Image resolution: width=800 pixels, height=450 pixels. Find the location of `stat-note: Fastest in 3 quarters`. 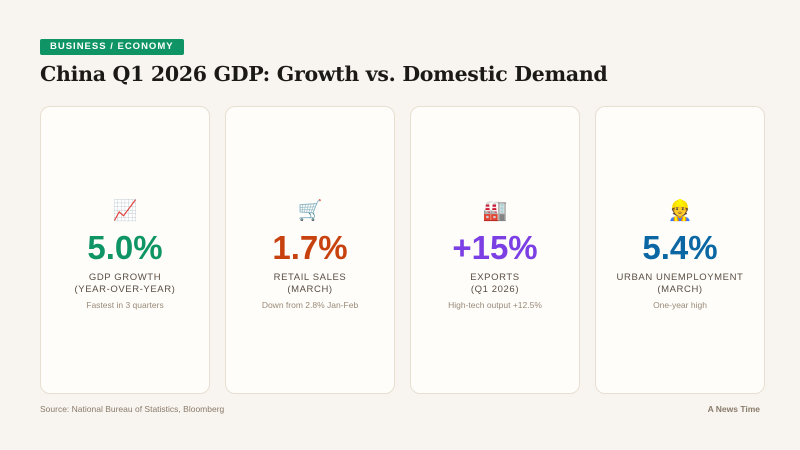

stat-note: Fastest in 3 quarters is located at coordinates (125, 305).